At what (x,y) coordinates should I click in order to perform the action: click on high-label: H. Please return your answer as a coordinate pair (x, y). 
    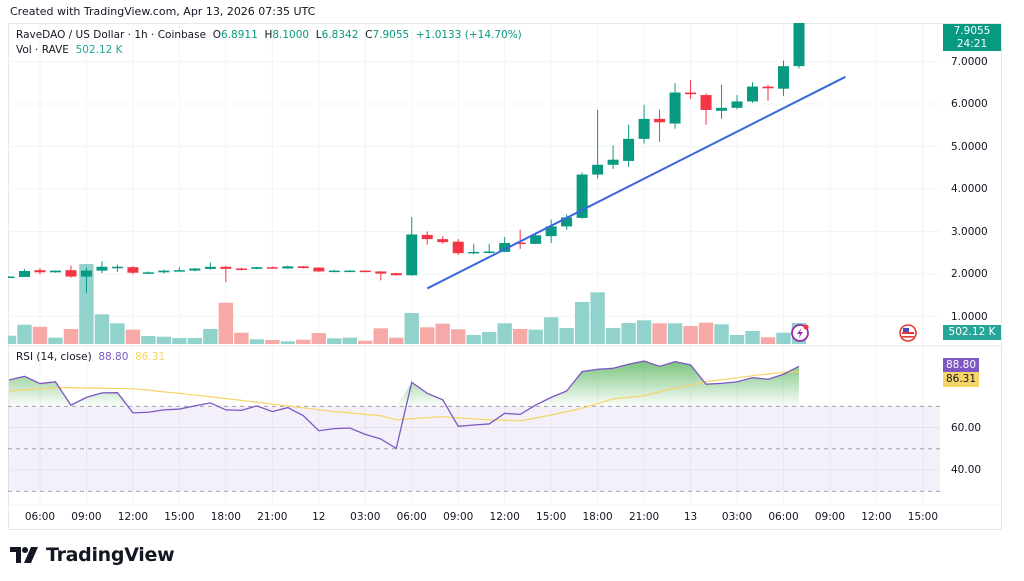
    Looking at the image, I should click on (268, 35).